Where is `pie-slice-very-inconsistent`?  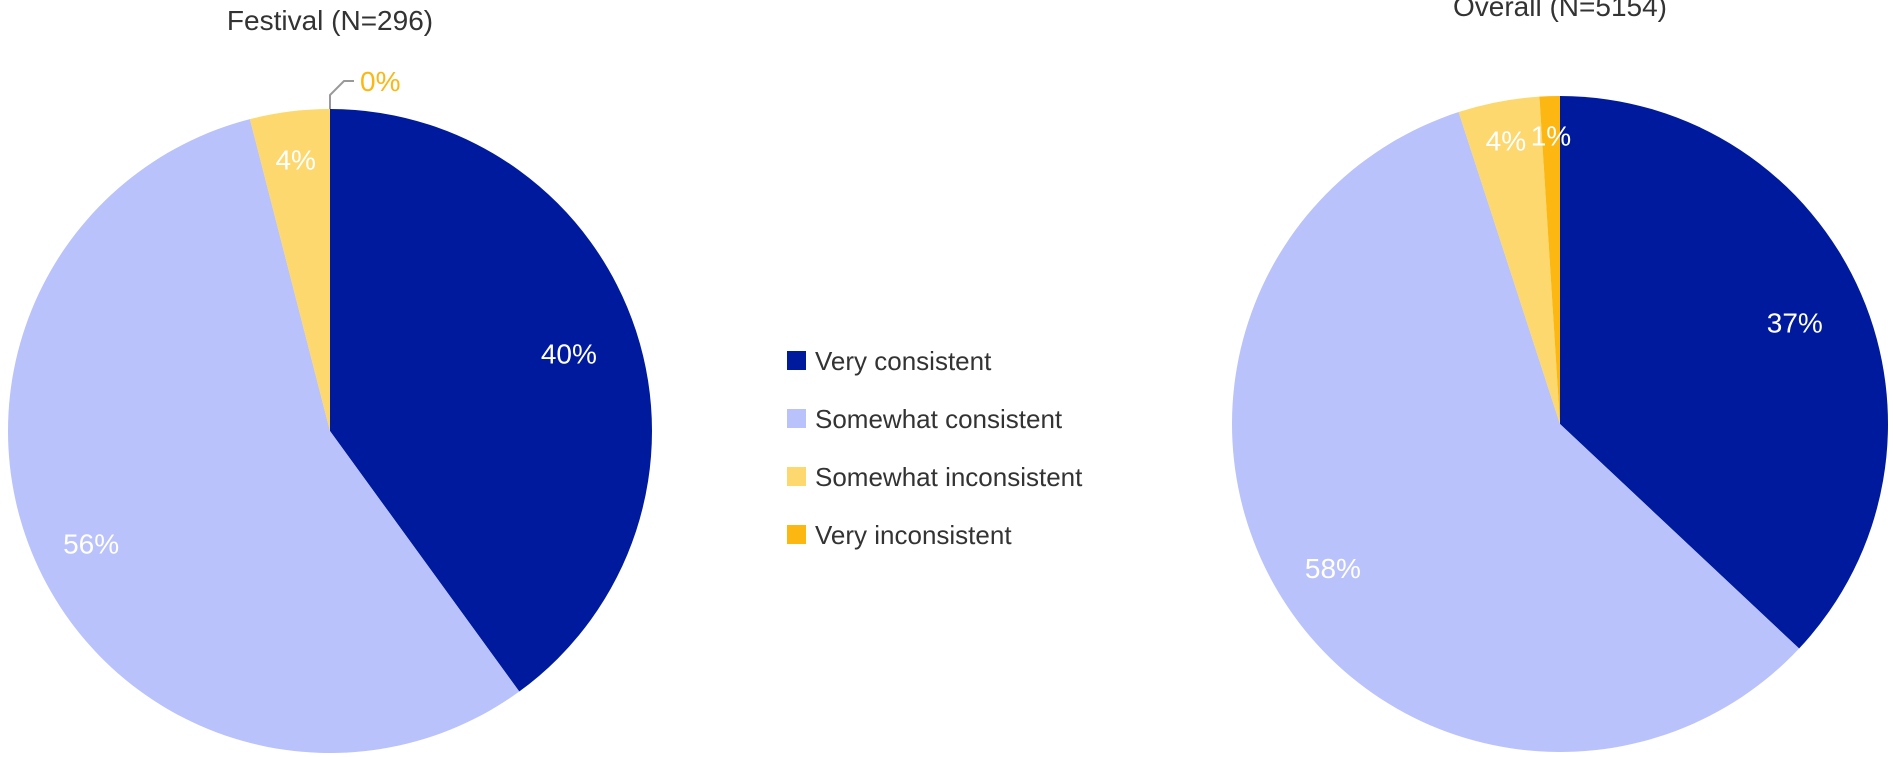
pie-slice-very-inconsistent is located at coordinates (1549, 260).